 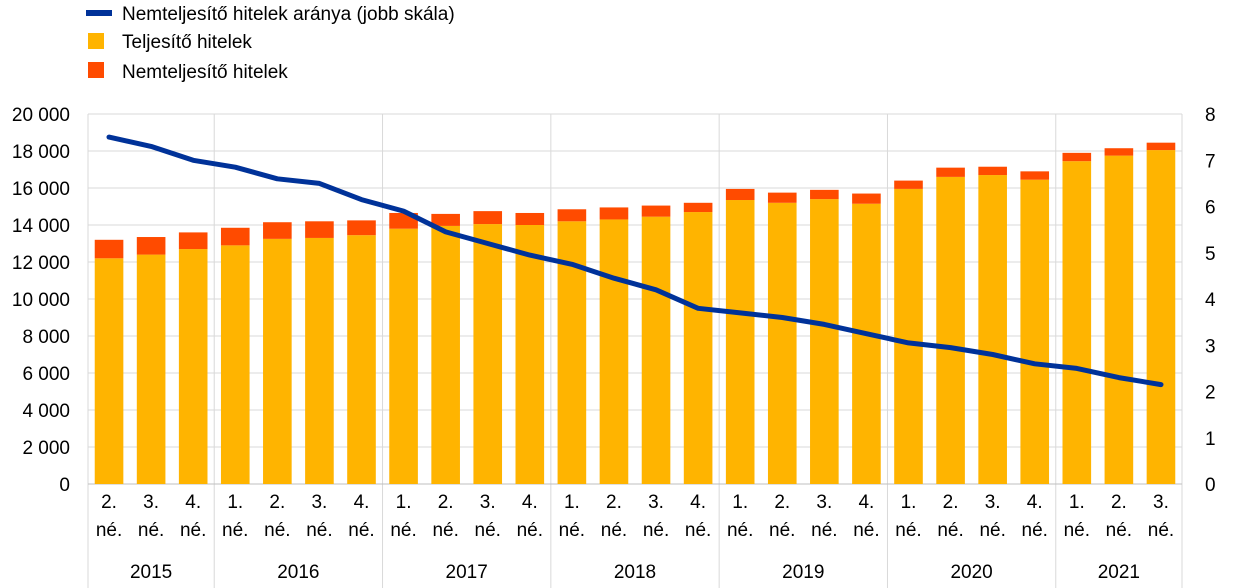 What do you see at coordinates (96, 41) in the screenshot?
I see `legend-performing-swatch` at bounding box center [96, 41].